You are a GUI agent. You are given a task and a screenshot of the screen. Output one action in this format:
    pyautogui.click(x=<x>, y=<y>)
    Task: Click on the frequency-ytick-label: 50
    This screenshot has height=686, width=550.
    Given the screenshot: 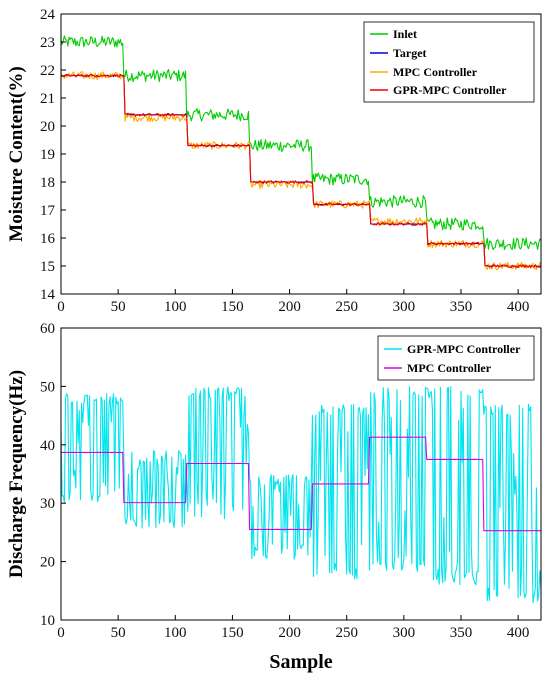 What is the action you would take?
    pyautogui.click(x=47, y=387)
    